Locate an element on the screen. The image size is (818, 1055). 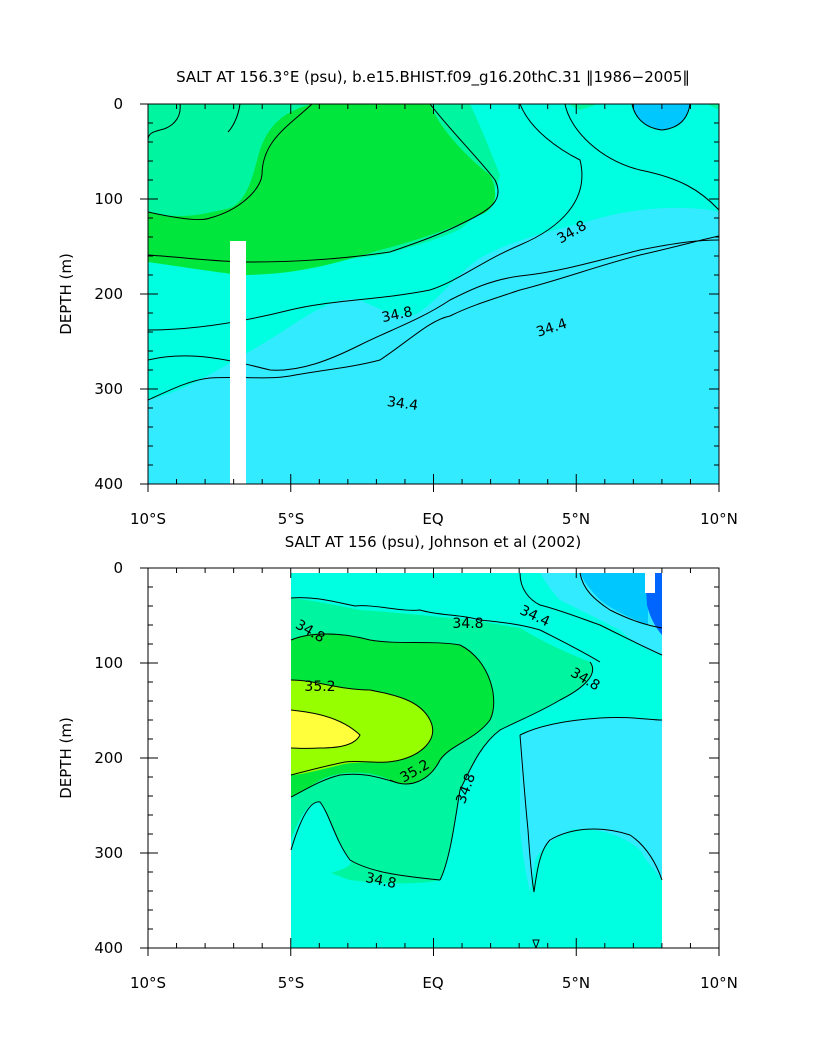
panel-1-contour-label: 34.4 is located at coordinates (402, 404).